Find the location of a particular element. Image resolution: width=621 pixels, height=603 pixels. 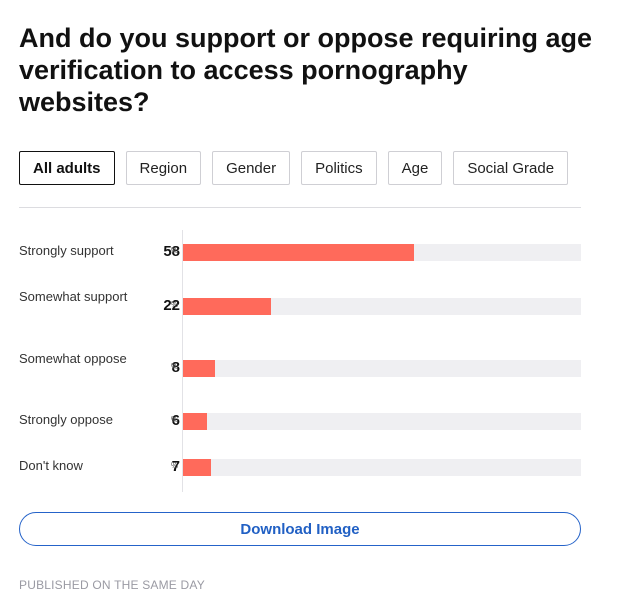

value-label: 7 is located at coordinates (175, 466).